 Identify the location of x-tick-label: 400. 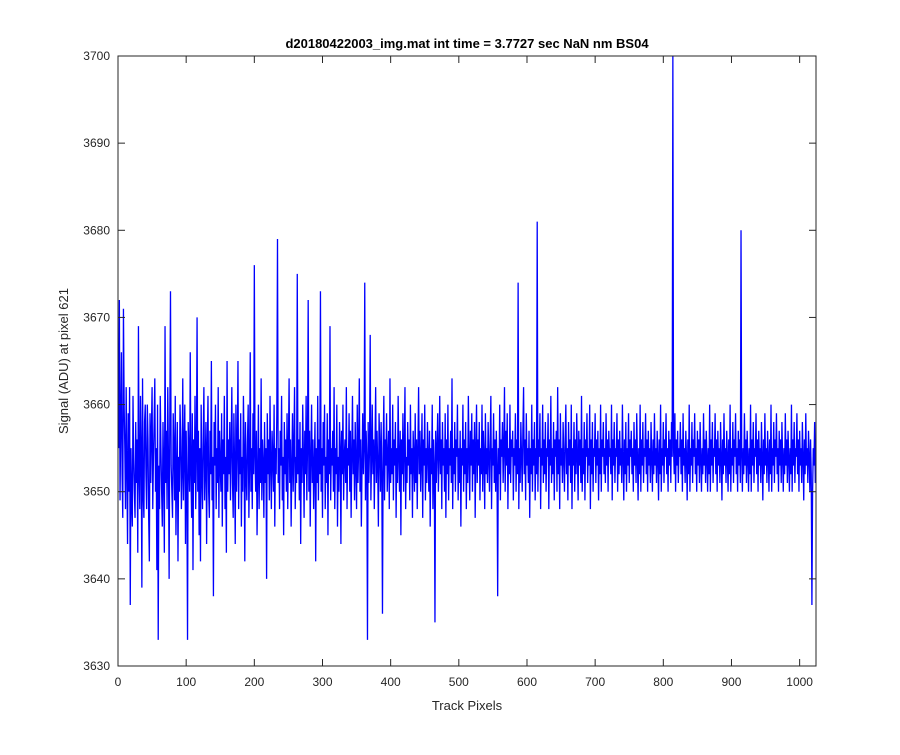
(391, 682).